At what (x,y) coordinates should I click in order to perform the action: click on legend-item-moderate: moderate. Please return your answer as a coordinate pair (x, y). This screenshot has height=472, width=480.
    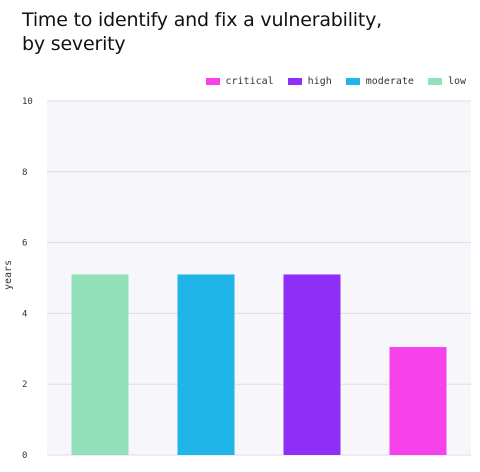
    Looking at the image, I should click on (379, 81).